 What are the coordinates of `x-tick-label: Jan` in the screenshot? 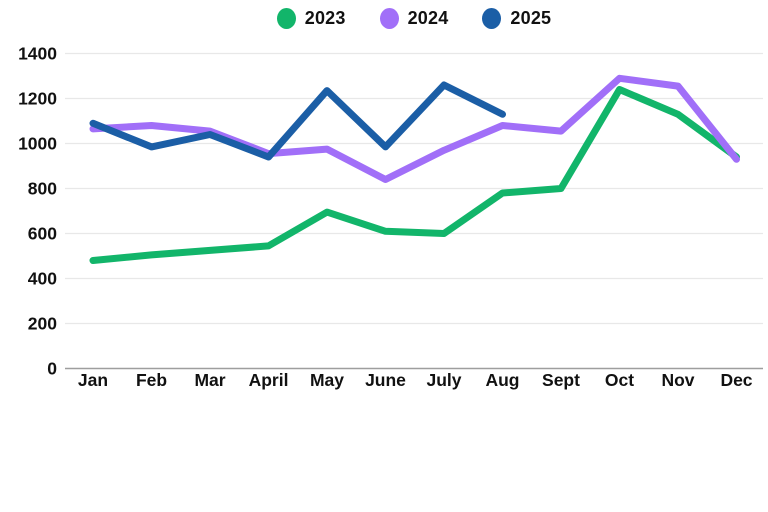 It's located at (93, 380).